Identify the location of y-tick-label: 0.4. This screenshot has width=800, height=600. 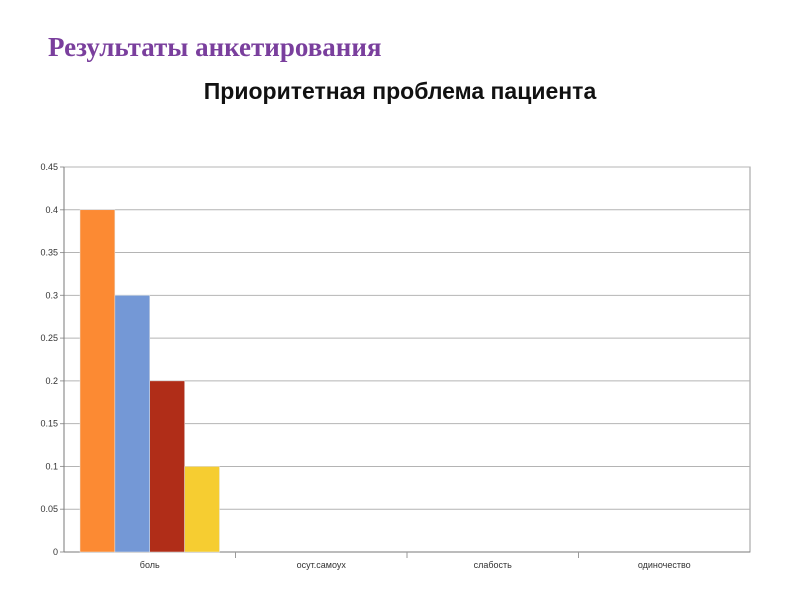
(51, 210).